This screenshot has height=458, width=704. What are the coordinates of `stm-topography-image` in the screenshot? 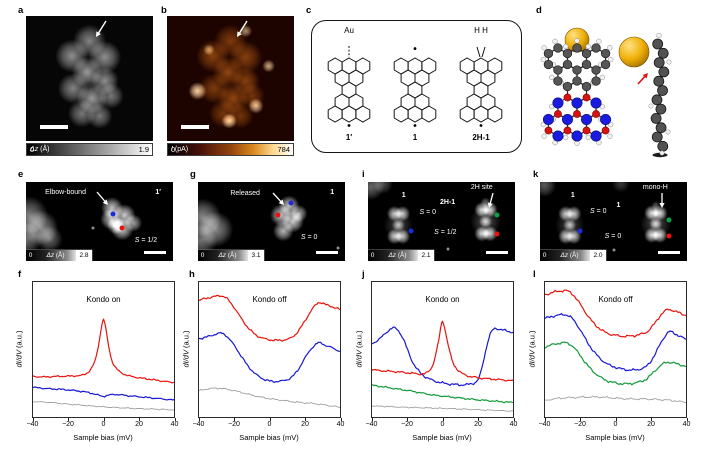 It's located at (89, 78).